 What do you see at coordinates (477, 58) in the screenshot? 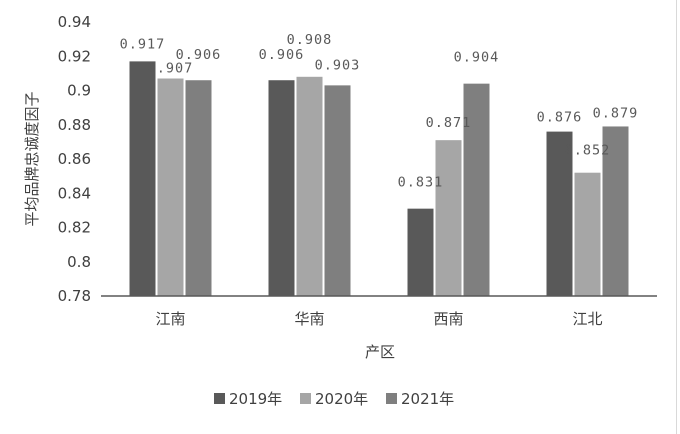
I see `data-label: 0.904` at bounding box center [477, 58].